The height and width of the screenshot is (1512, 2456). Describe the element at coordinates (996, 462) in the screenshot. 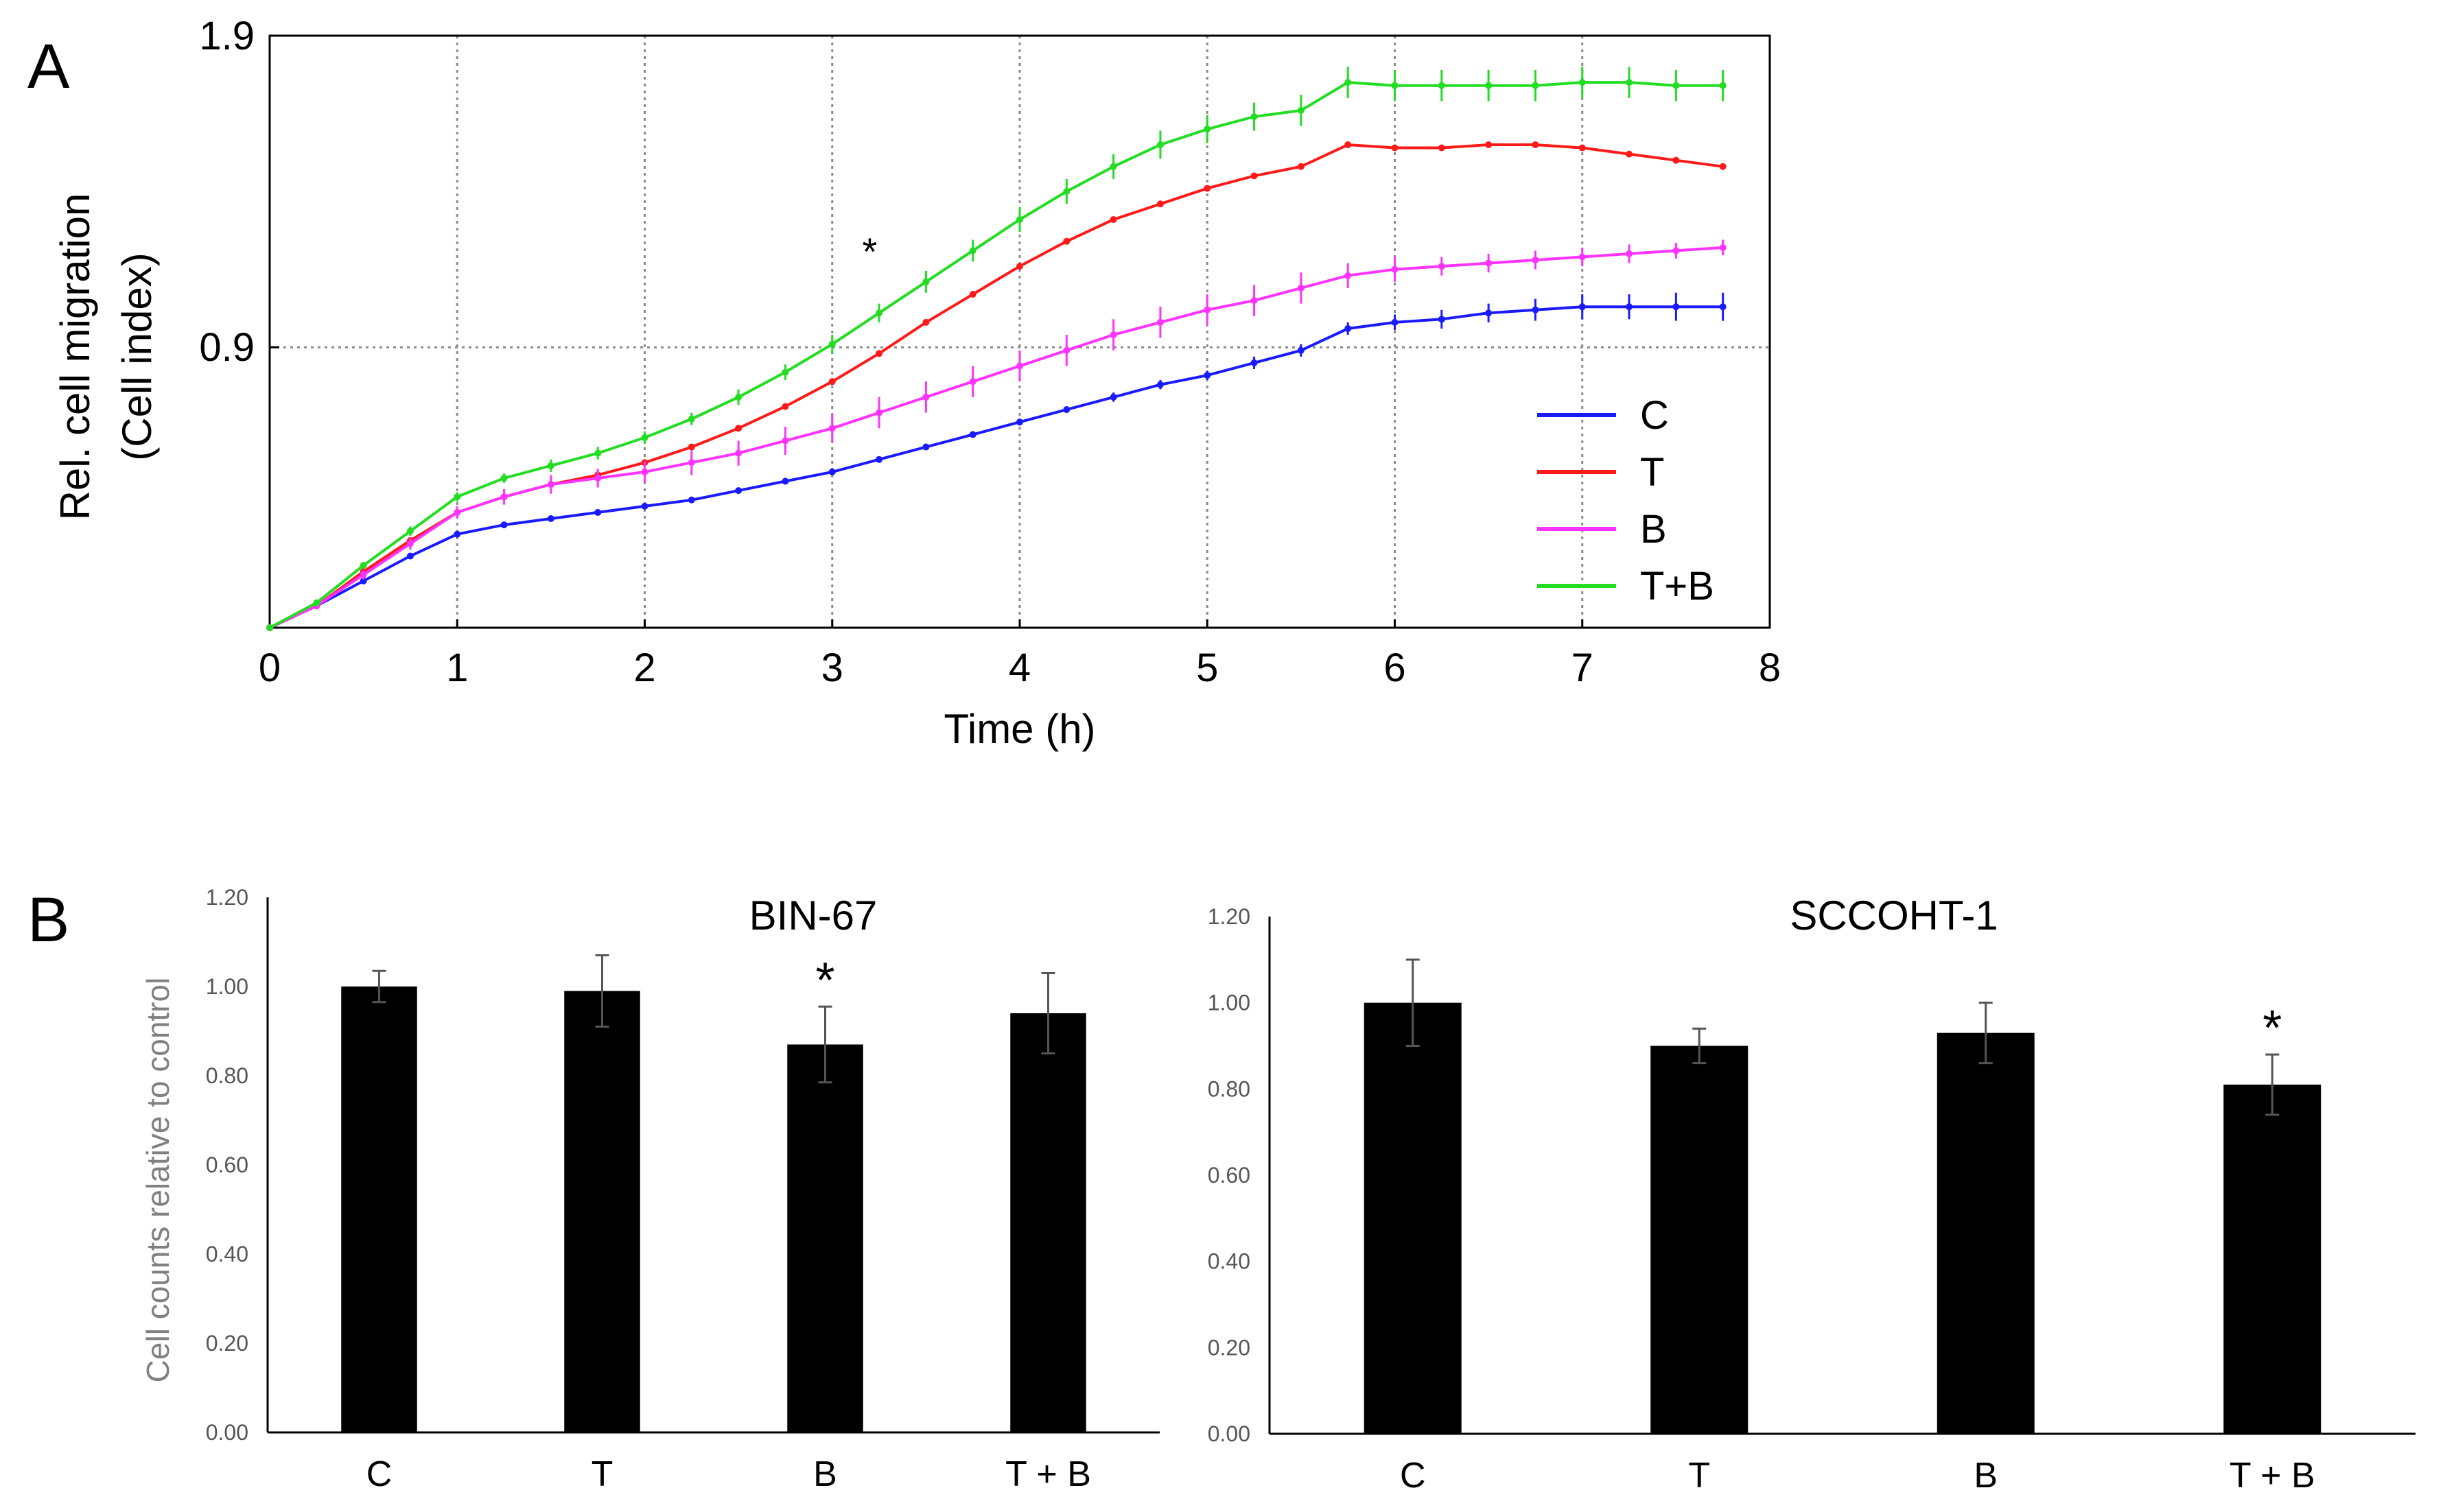

I see `series-c` at that location.